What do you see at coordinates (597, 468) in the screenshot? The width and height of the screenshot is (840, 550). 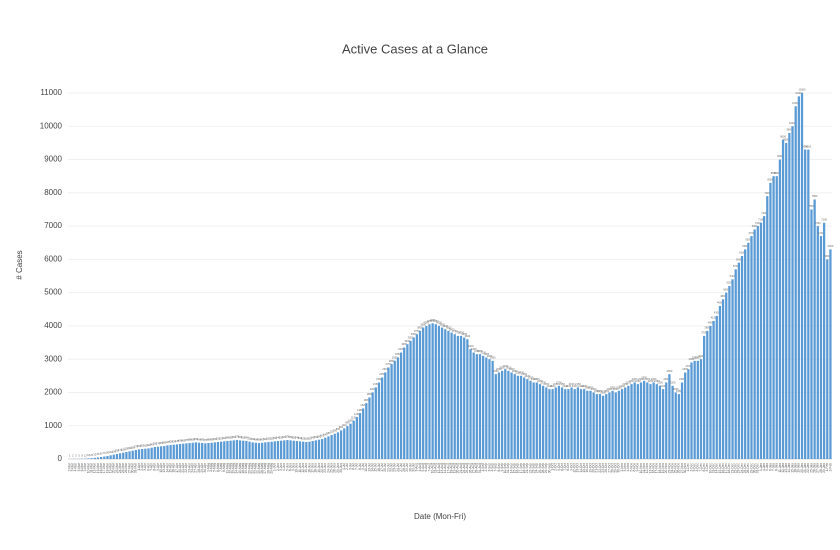 I see `x-tick-label: 21-Oct` at bounding box center [597, 468].